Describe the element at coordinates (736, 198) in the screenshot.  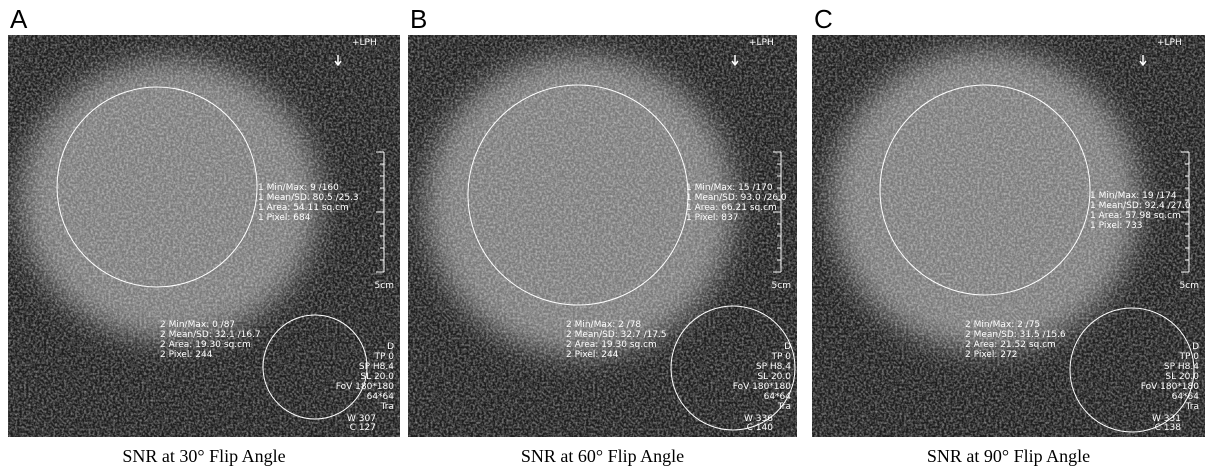
I see `roi-stat: 1 Mean/SD: 93.0 /26.0` at that location.